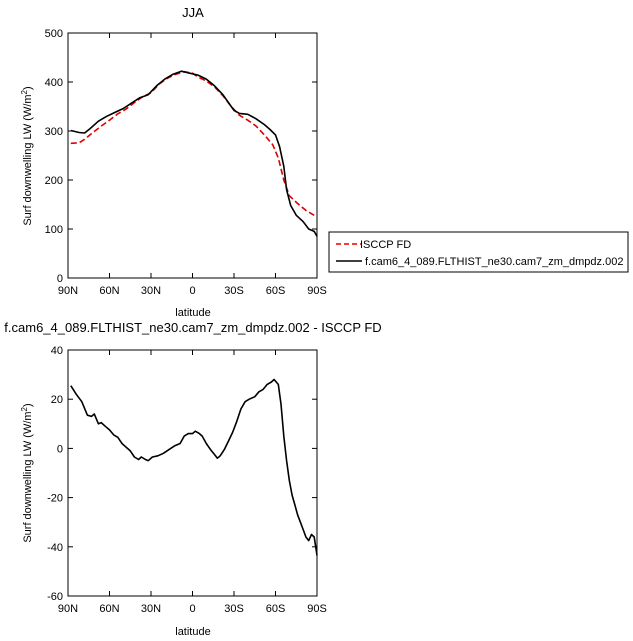 This screenshot has height=641, width=633. What do you see at coordinates (317, 291) in the screenshot?
I see `top-x-tick-label: 90S` at bounding box center [317, 291].